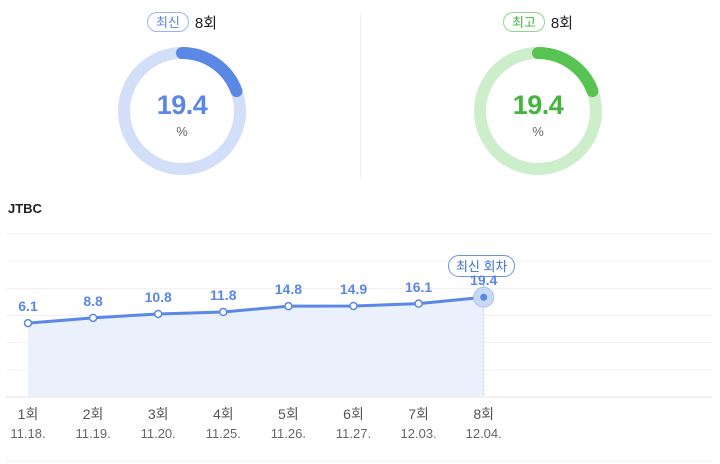 The width and height of the screenshot is (720, 464). What do you see at coordinates (182, 105) in the screenshot?
I see `latest-rating-value: 19.4` at bounding box center [182, 105].